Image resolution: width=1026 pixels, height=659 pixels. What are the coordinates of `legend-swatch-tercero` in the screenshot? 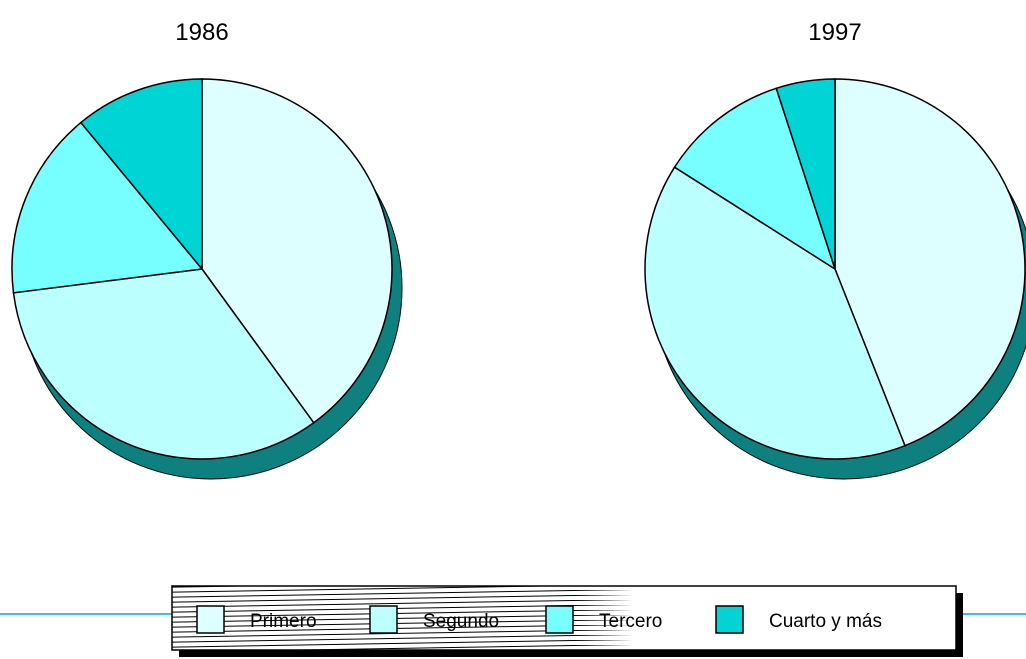 It's located at (559, 619).